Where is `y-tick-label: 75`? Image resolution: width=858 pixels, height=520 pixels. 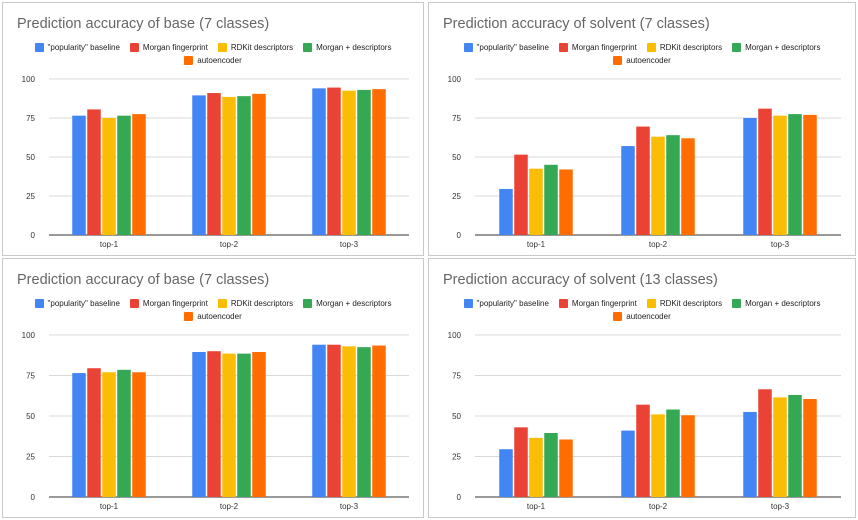
y-tick-label: 75 is located at coordinates (456, 118).